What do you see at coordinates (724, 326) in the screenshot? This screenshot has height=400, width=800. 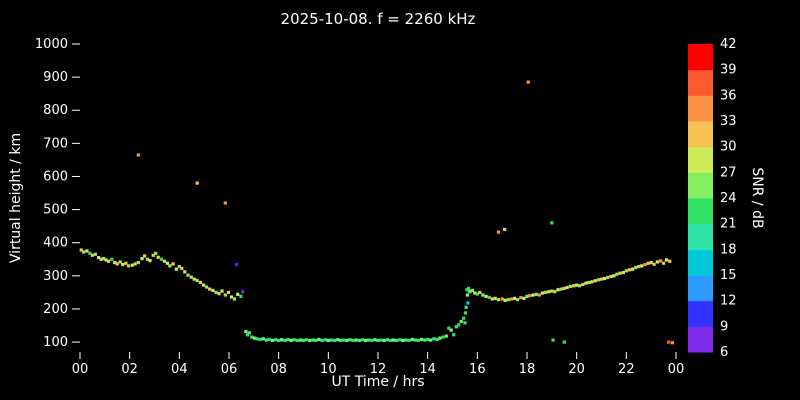 I see `svg-text: 9` at bounding box center [724, 326].